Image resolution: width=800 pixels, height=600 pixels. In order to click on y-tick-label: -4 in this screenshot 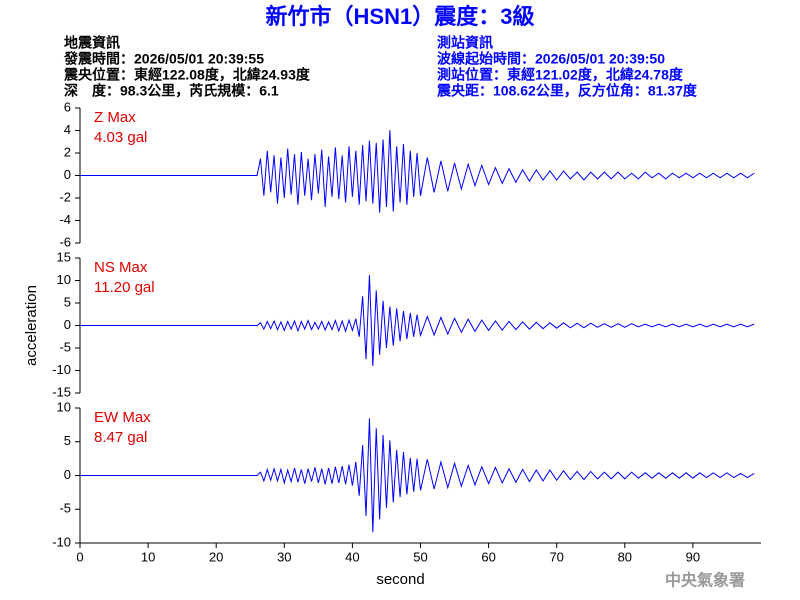, I will do `click(65, 219)`.